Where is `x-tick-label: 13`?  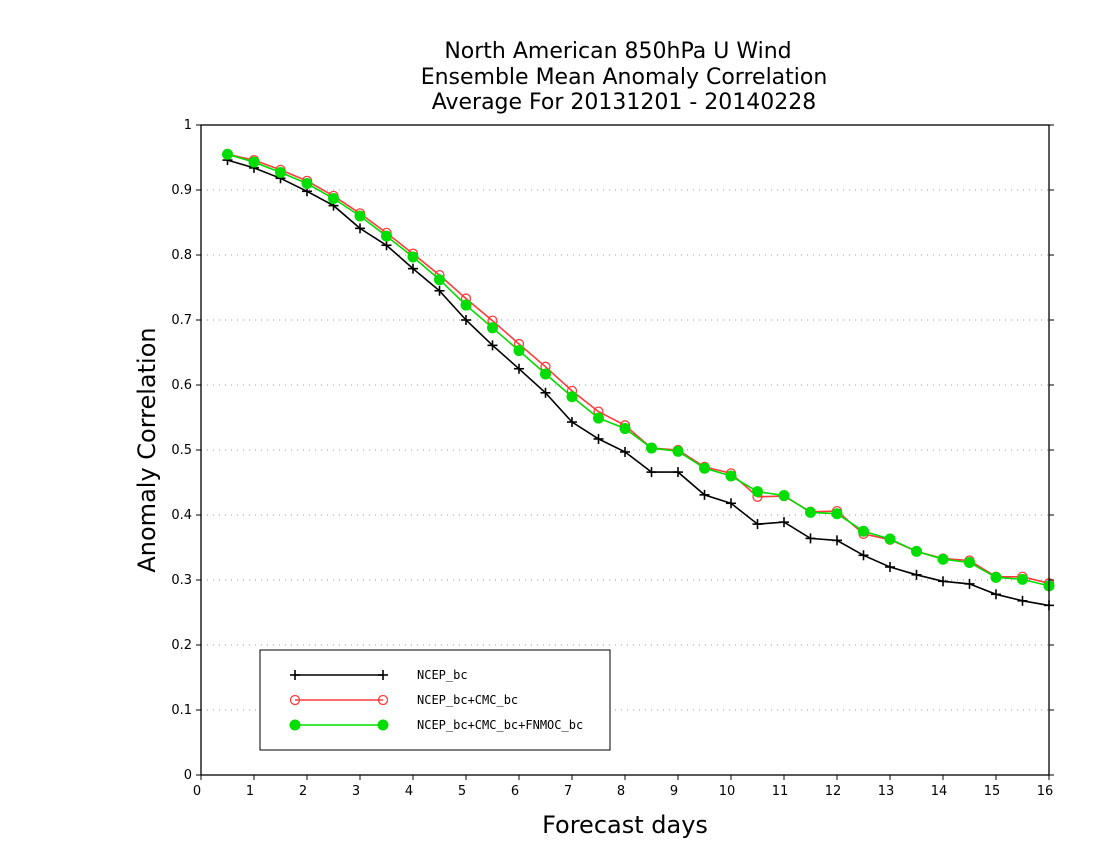 x-tick-label: 13 is located at coordinates (886, 791).